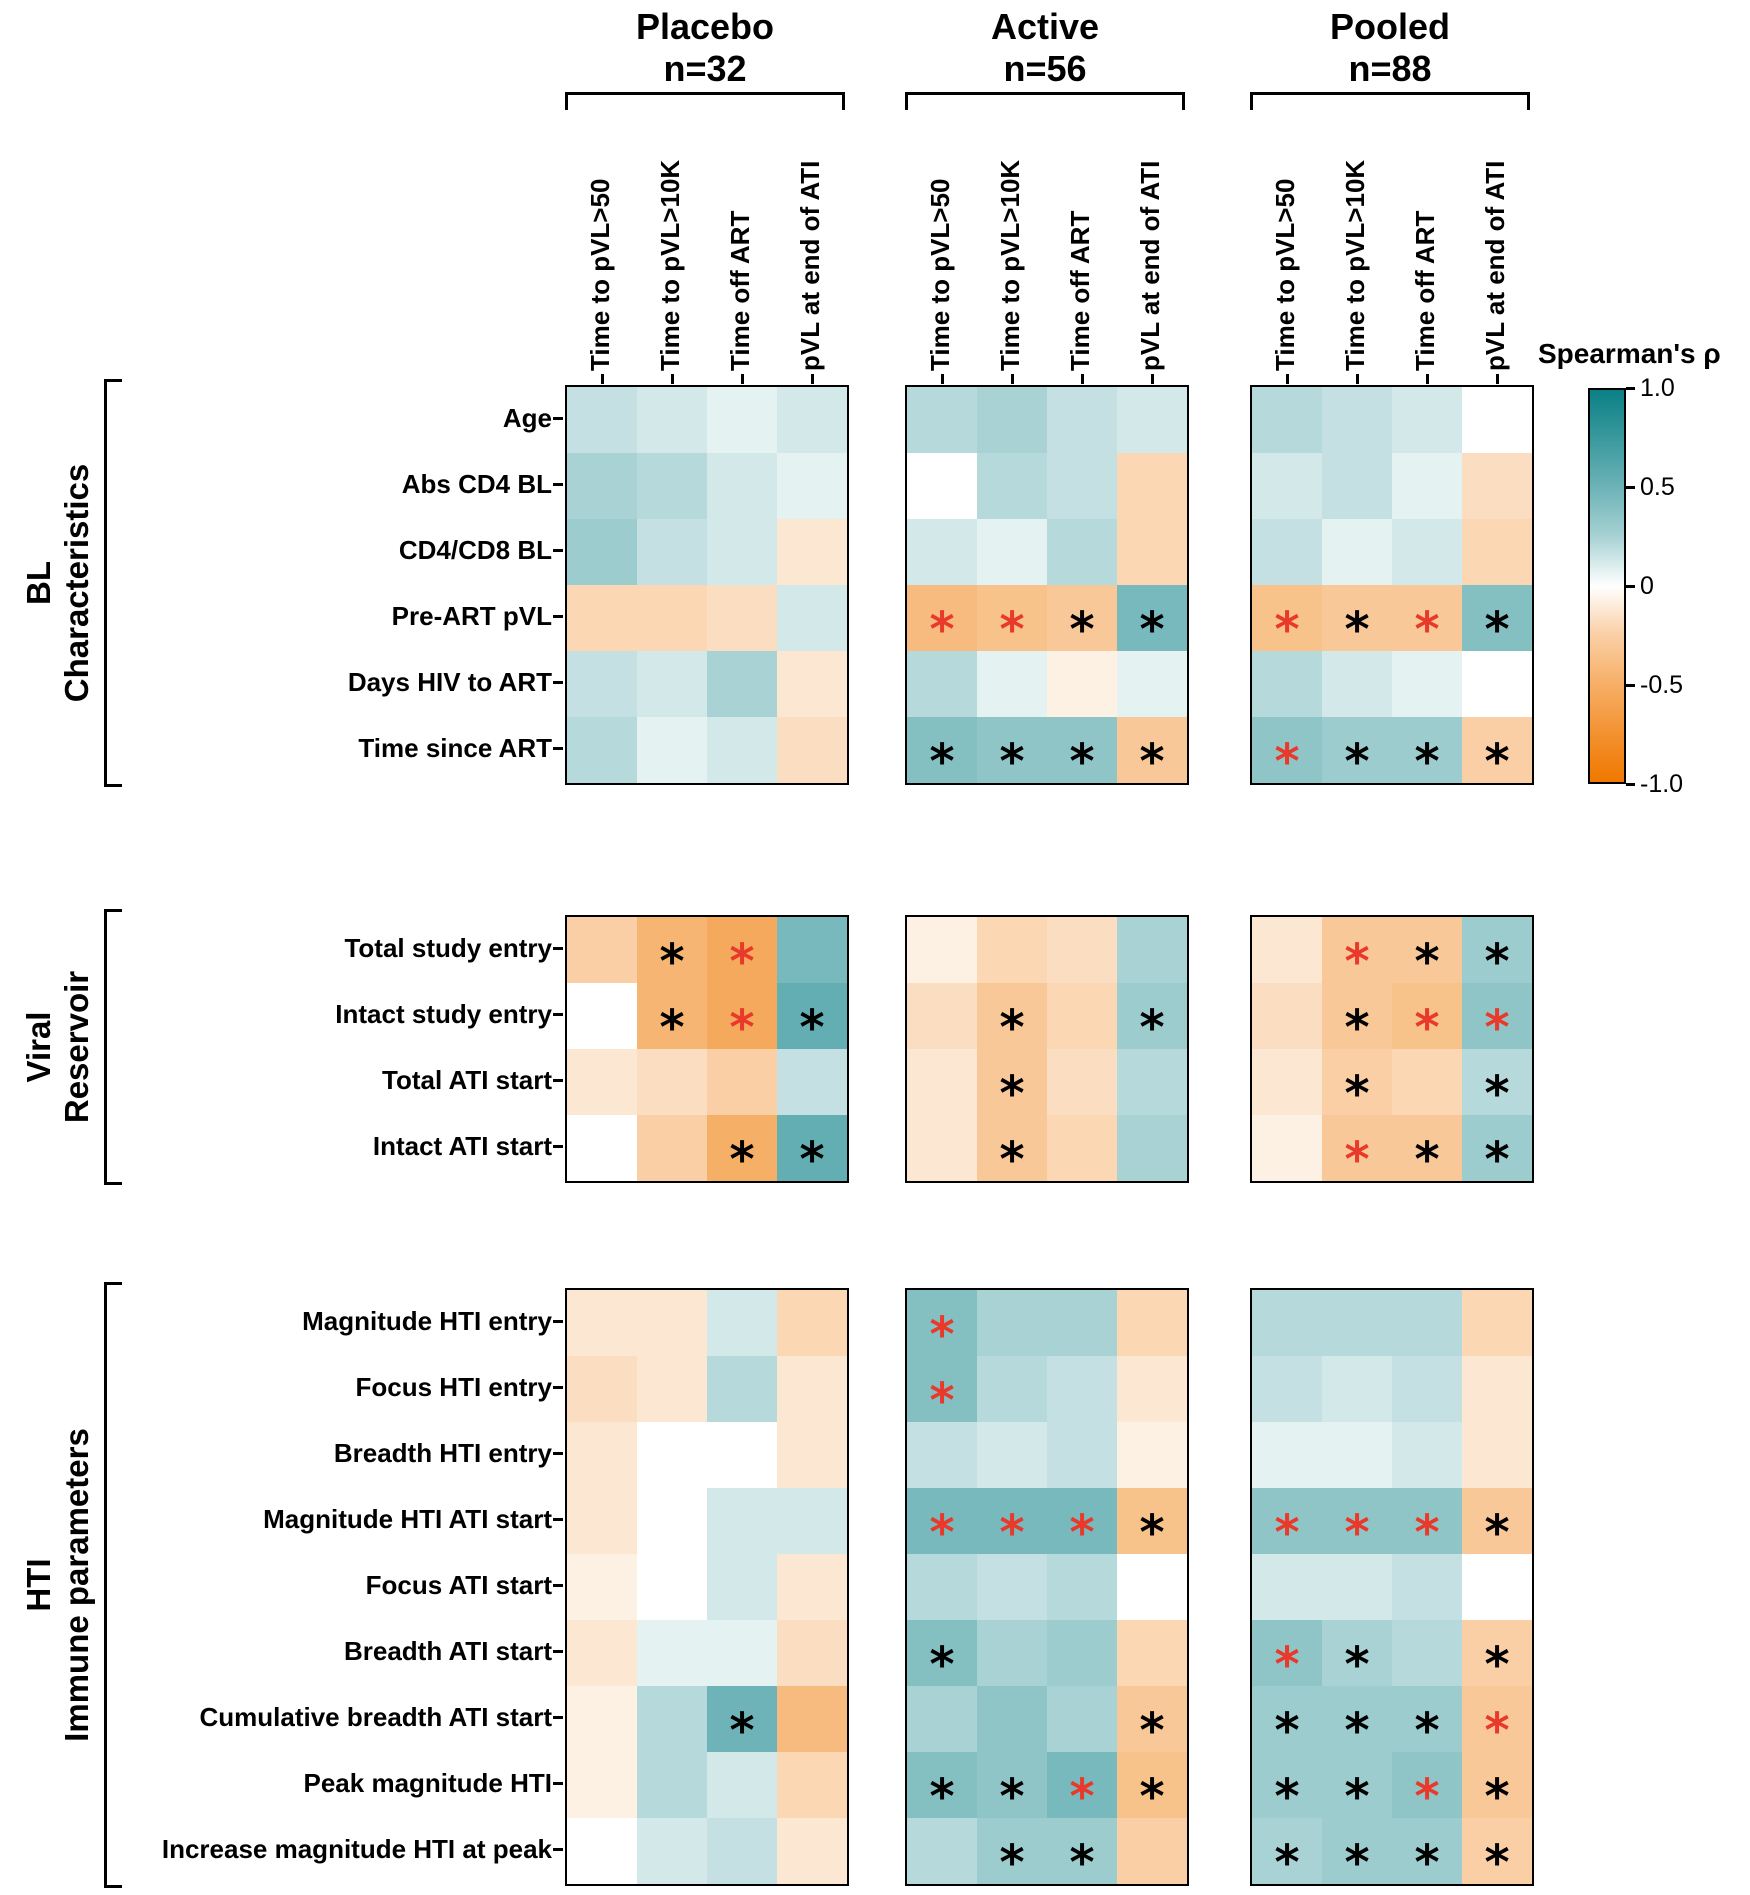  Describe the element at coordinates (1285, 274) in the screenshot. I see `column-label: Time to pVL>50` at that location.